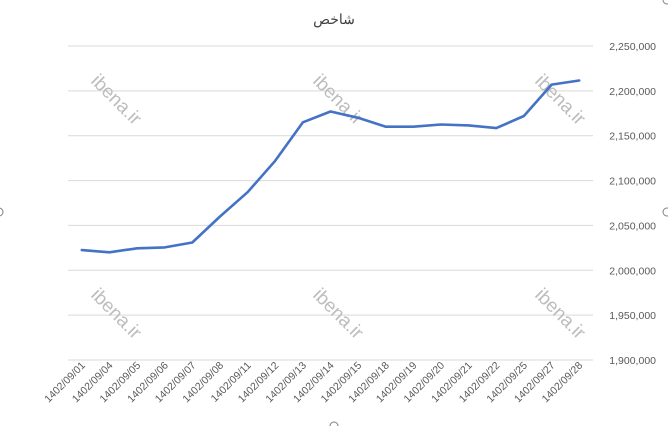 This screenshot has height=431, width=668. Describe the element at coordinates (632, 271) in the screenshot. I see `y-tick-label: 2,000,000` at that location.